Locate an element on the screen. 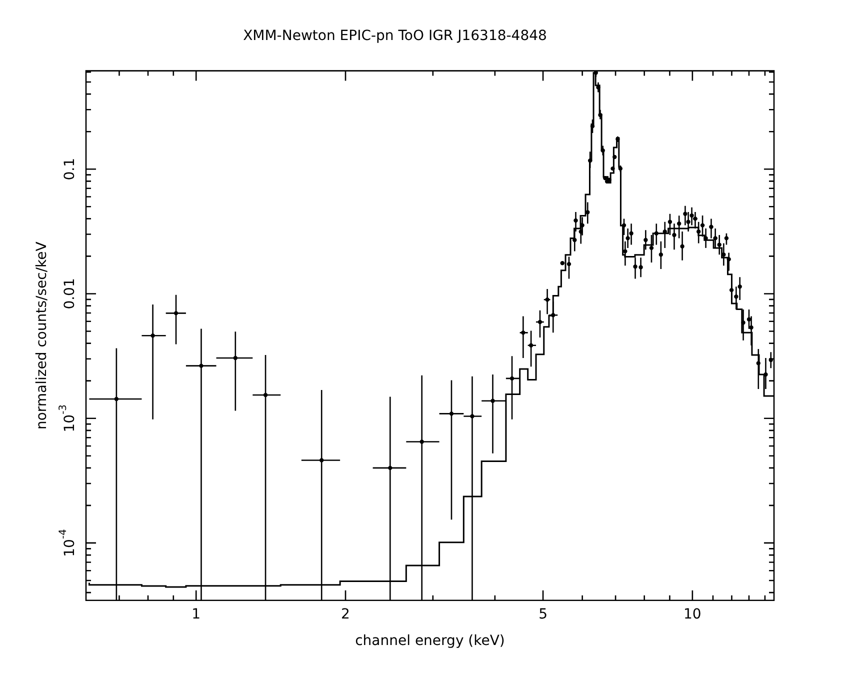  x-tick-label: 10 is located at coordinates (693, 614).